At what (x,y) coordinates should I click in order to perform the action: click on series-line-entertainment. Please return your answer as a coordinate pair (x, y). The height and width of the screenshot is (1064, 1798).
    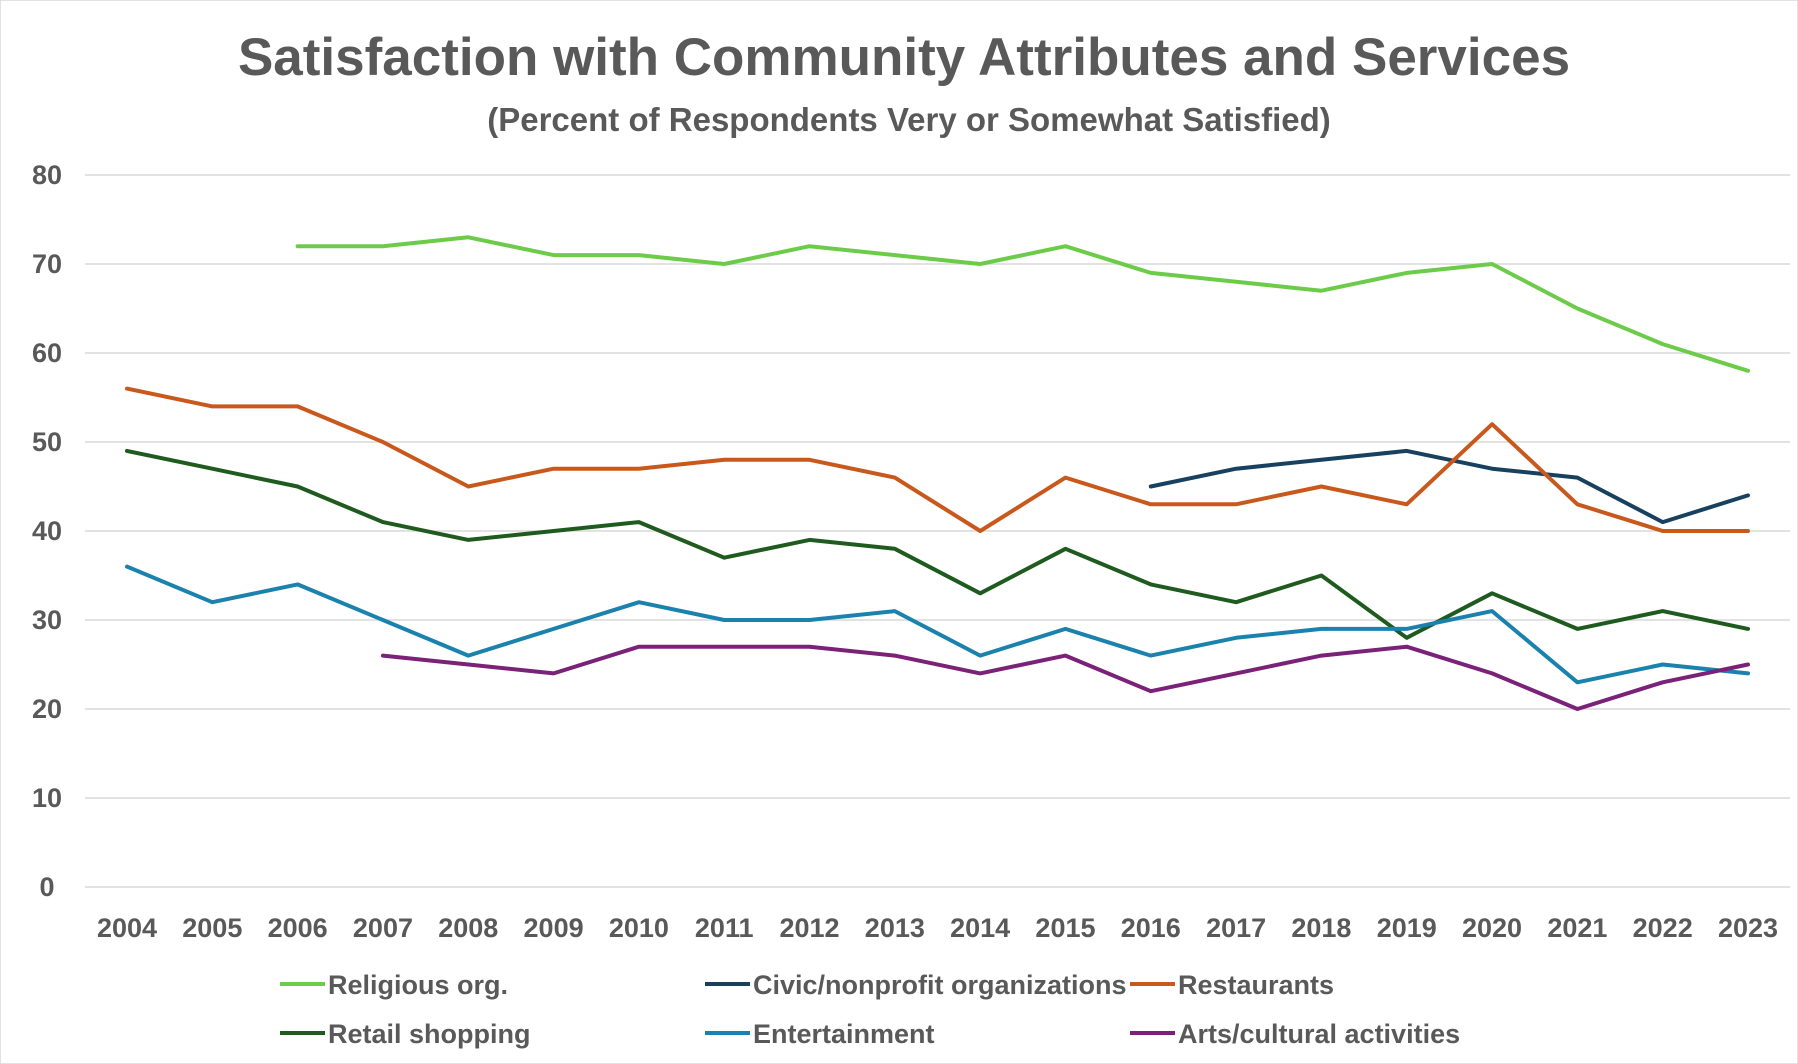
    Looking at the image, I should click on (937, 624).